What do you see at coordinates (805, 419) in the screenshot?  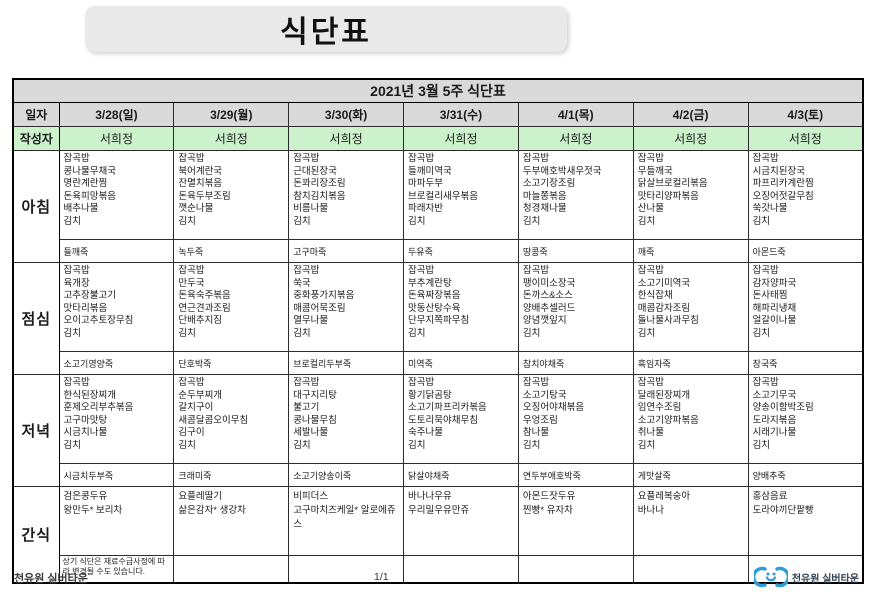 I see `dinner-menu-cell-6: 잡곡밥 소고기무국 양송이함박조림 도라지볶음 시래기나물 김치` at bounding box center [805, 419].